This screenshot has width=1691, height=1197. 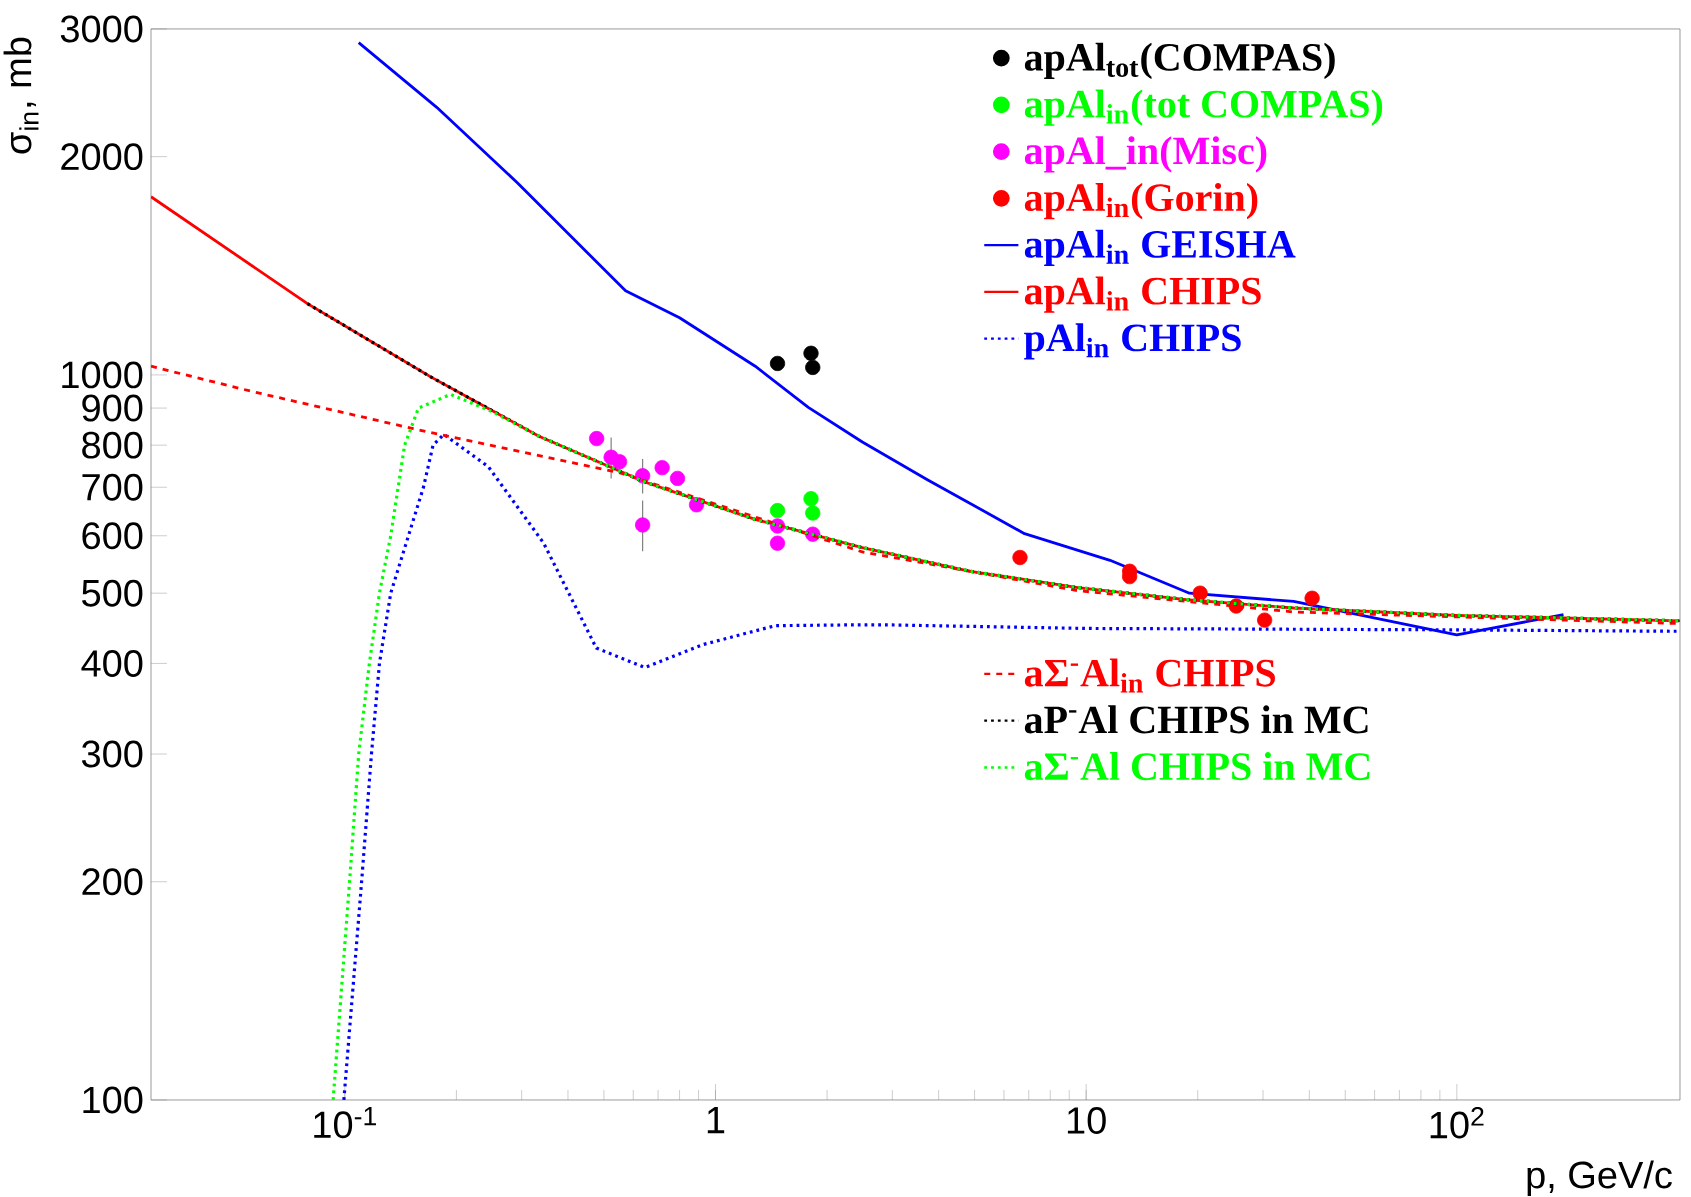 What do you see at coordinates (102, 375) in the screenshot?
I see `y-tick-label: 1000` at bounding box center [102, 375].